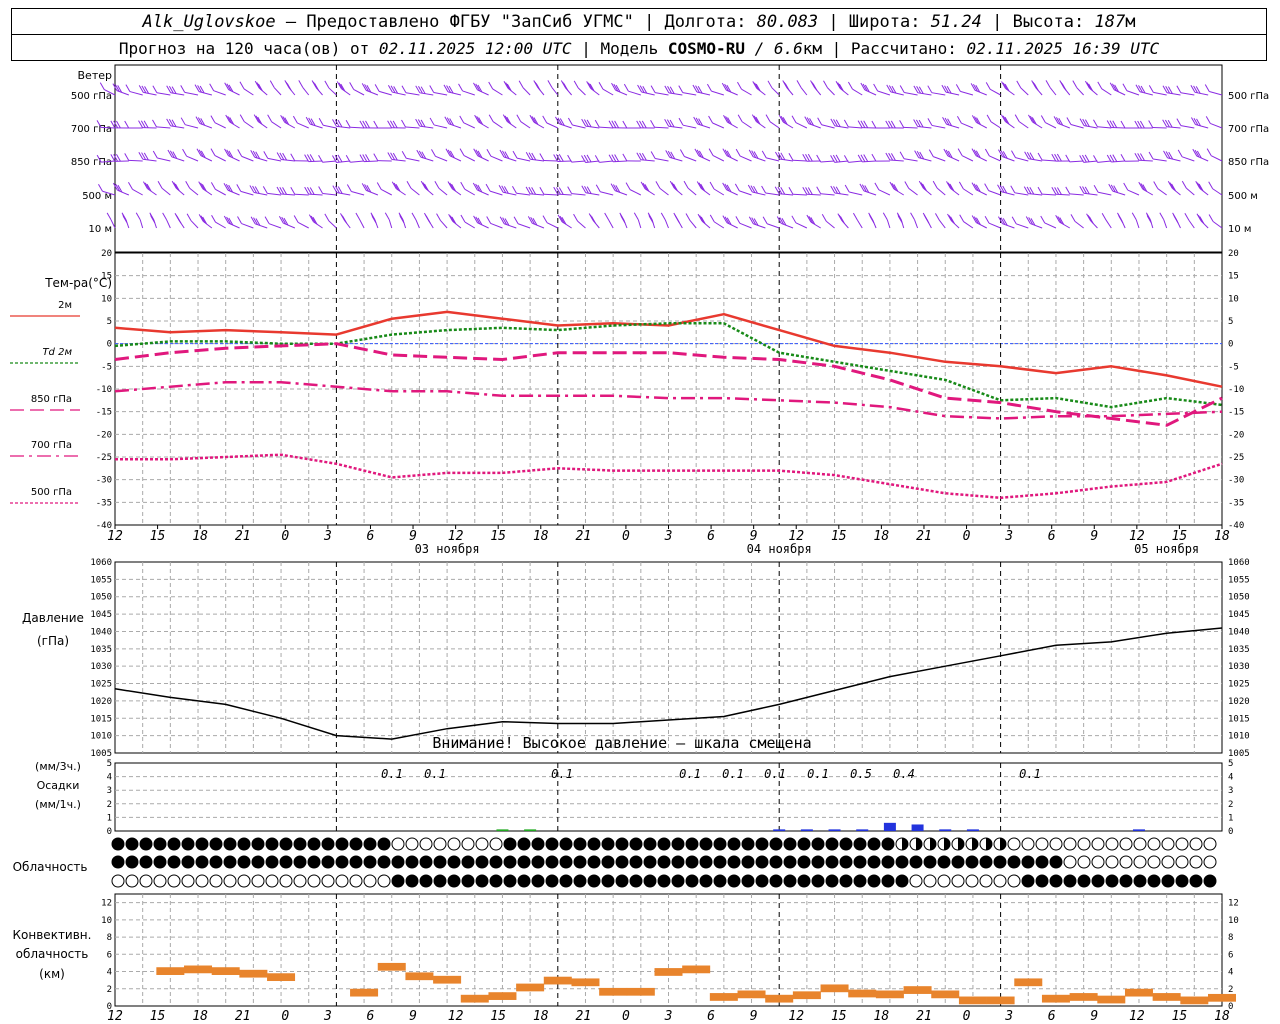 This screenshot has height=1024, width=1280. I want to click on pressure-tick-right: 1050, so click(1239, 598).